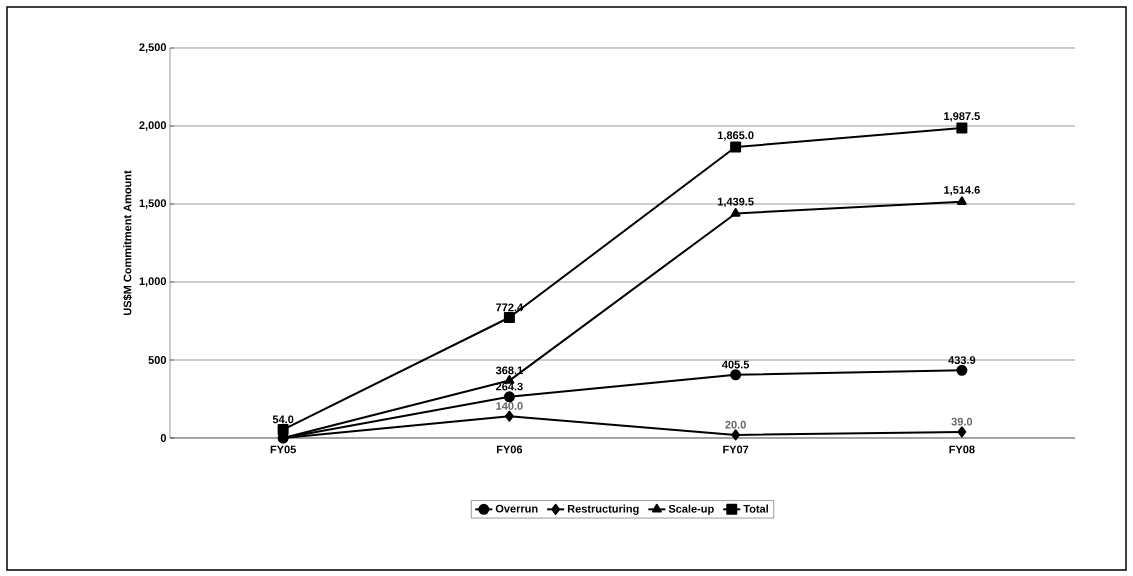 The height and width of the screenshot is (576, 1133). What do you see at coordinates (735, 424) in the screenshot?
I see `data-label: 20.0` at bounding box center [735, 424].